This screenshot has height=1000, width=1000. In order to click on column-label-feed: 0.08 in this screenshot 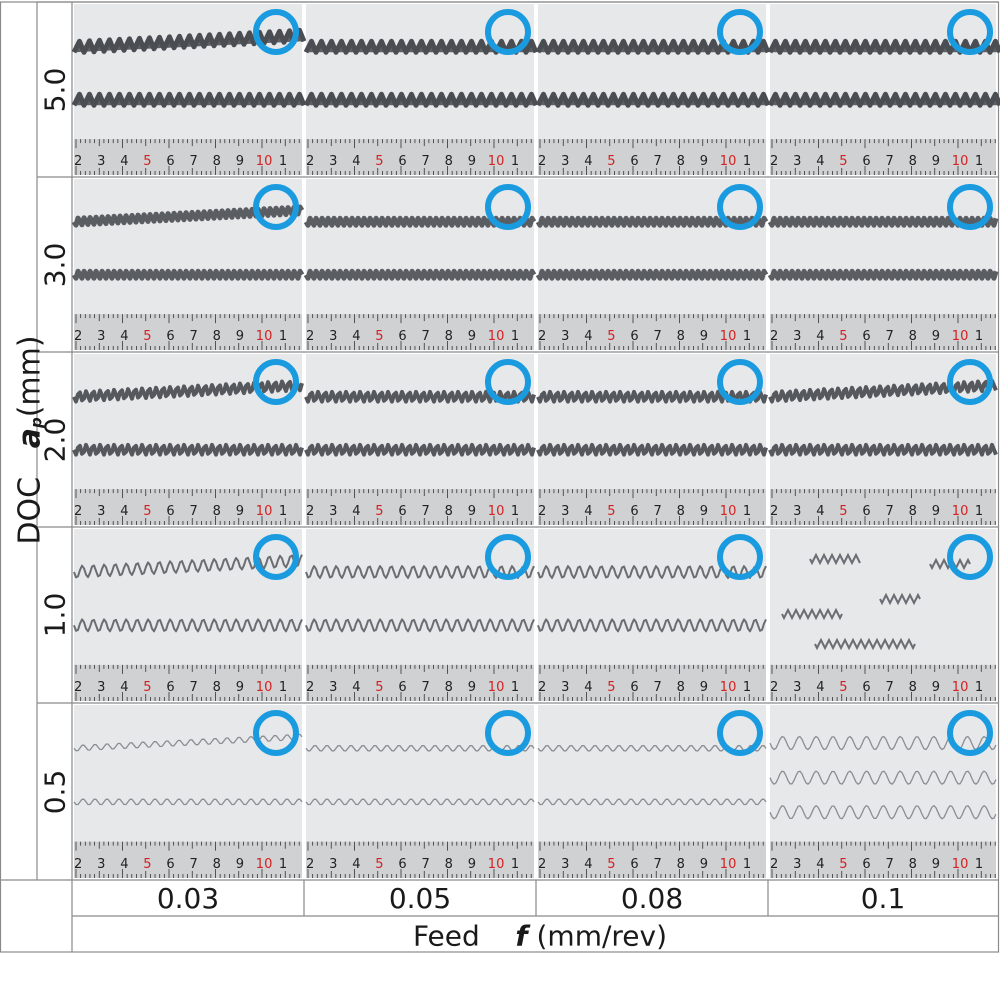, I will do `click(652, 898)`.